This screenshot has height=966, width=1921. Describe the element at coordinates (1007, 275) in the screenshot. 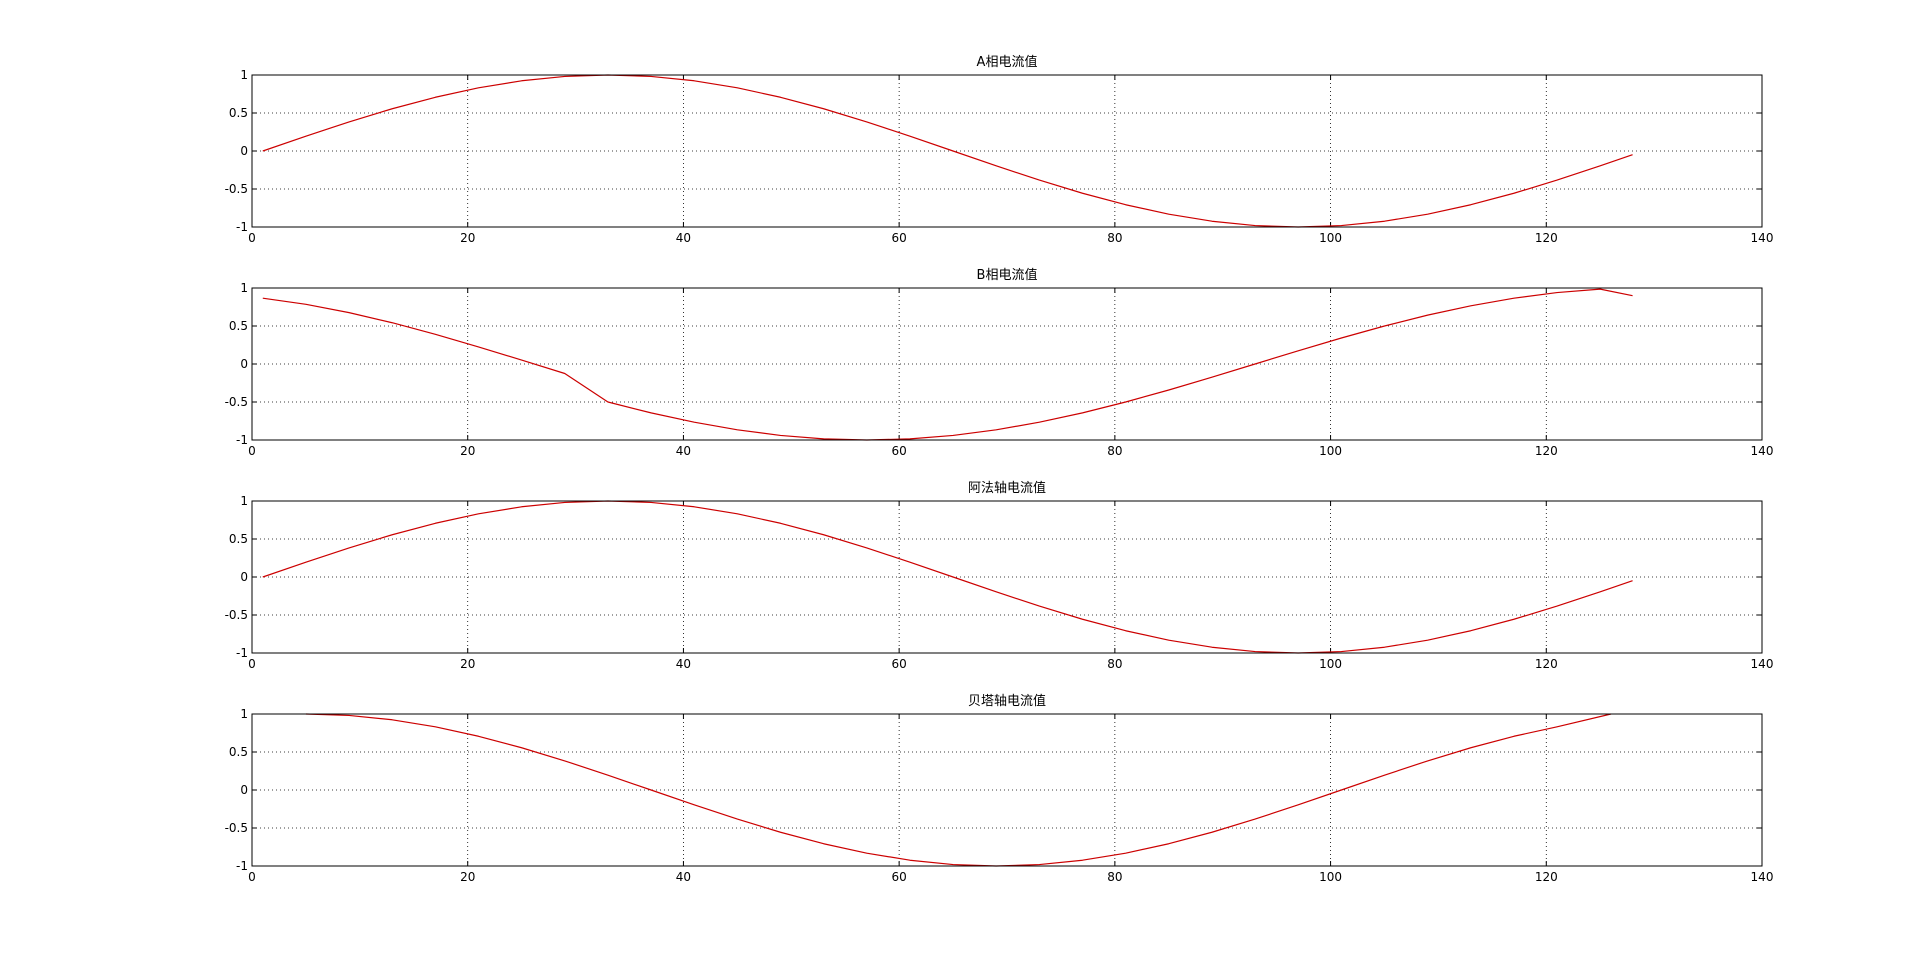

I see `subplot-title: B相电流值` at that location.